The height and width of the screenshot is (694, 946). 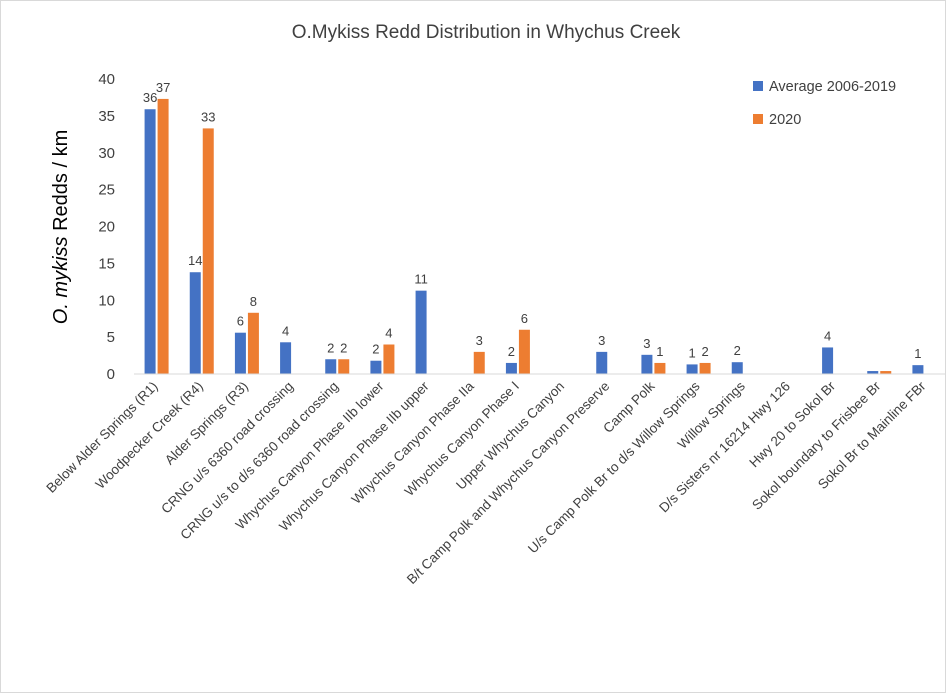 What do you see at coordinates (106, 79) in the screenshot?
I see `y-tick-label: 40` at bounding box center [106, 79].